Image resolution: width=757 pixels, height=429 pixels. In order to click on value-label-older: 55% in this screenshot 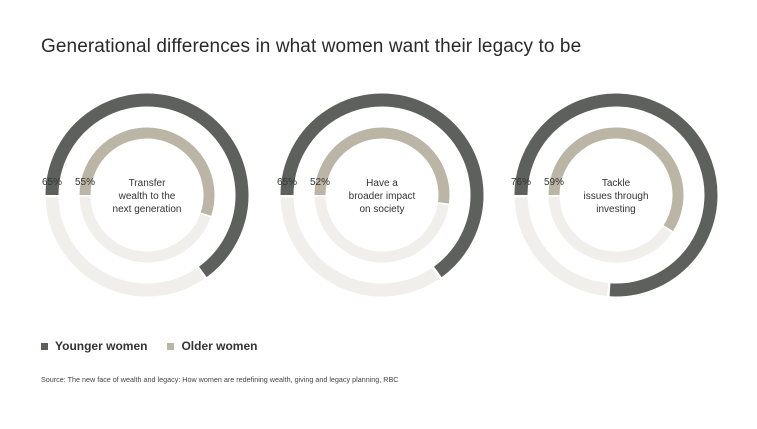, I will do `click(85, 182)`.